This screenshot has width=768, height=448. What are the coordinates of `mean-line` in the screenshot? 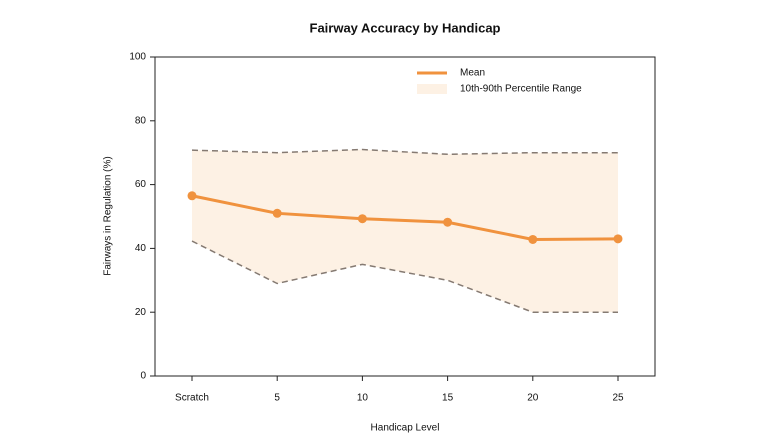 It's located at (405, 217).